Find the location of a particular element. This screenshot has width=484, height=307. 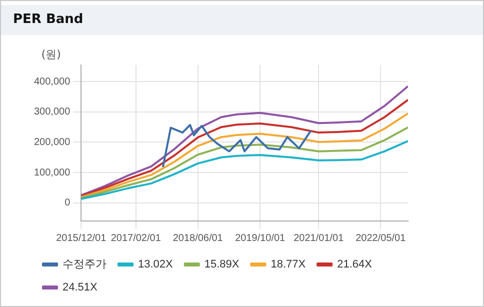

y-tick-label: 200,000 is located at coordinates (52, 142).